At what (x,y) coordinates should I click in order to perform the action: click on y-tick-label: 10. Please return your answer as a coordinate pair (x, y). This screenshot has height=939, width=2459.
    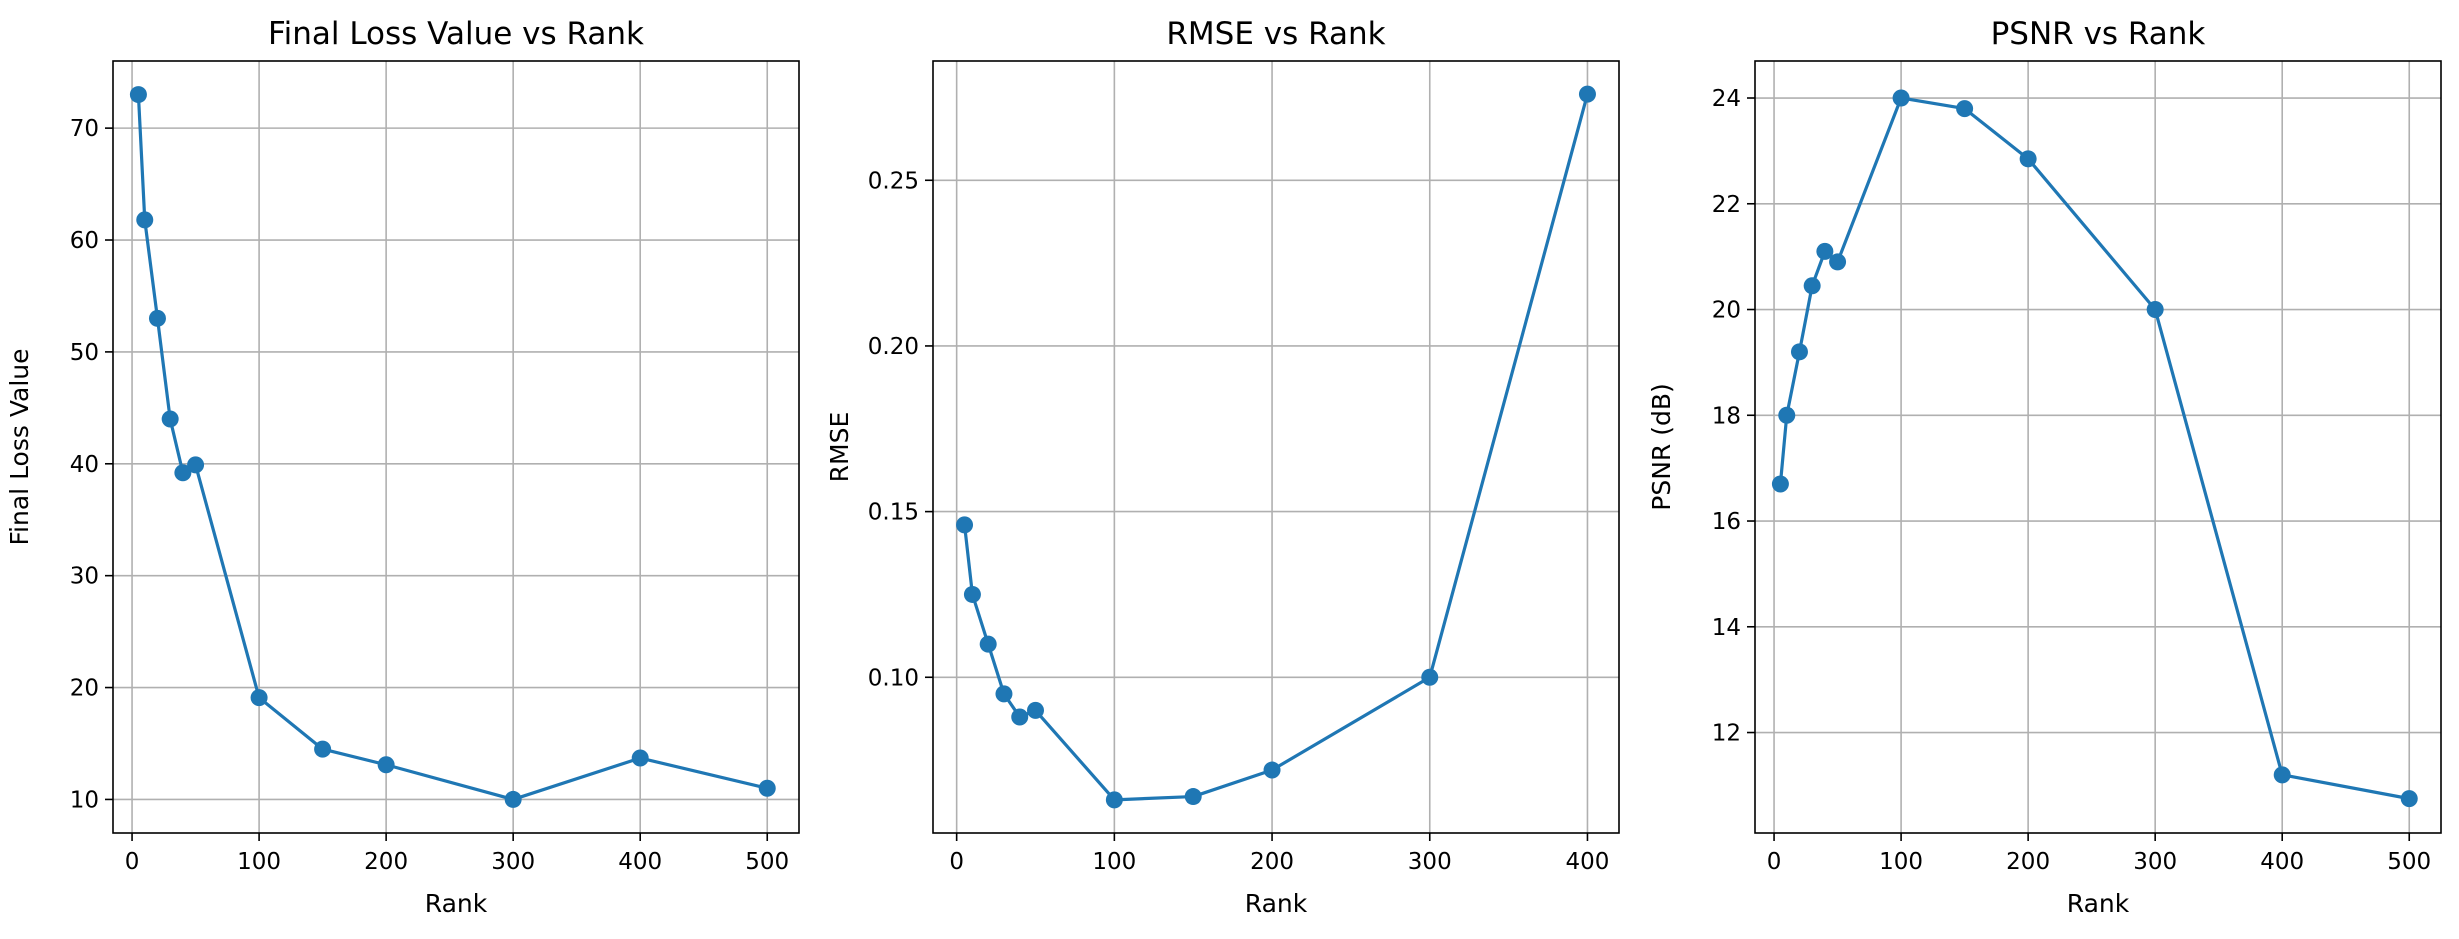
    Looking at the image, I should click on (84, 800).